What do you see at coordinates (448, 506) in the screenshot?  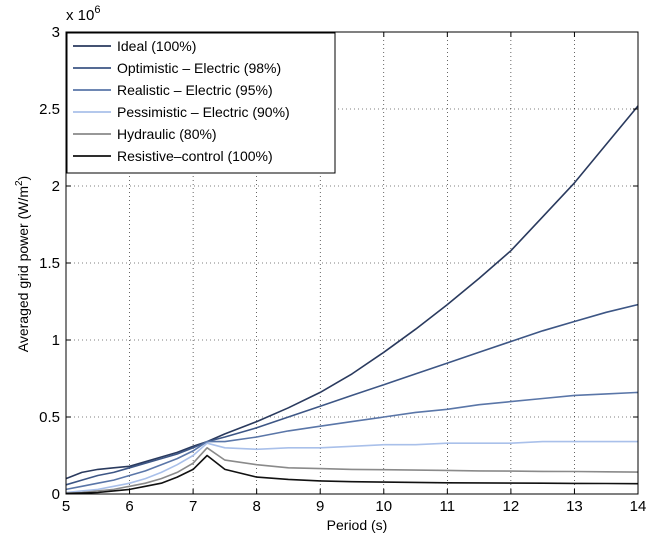 I see `x-tick-label: 11` at bounding box center [448, 506].